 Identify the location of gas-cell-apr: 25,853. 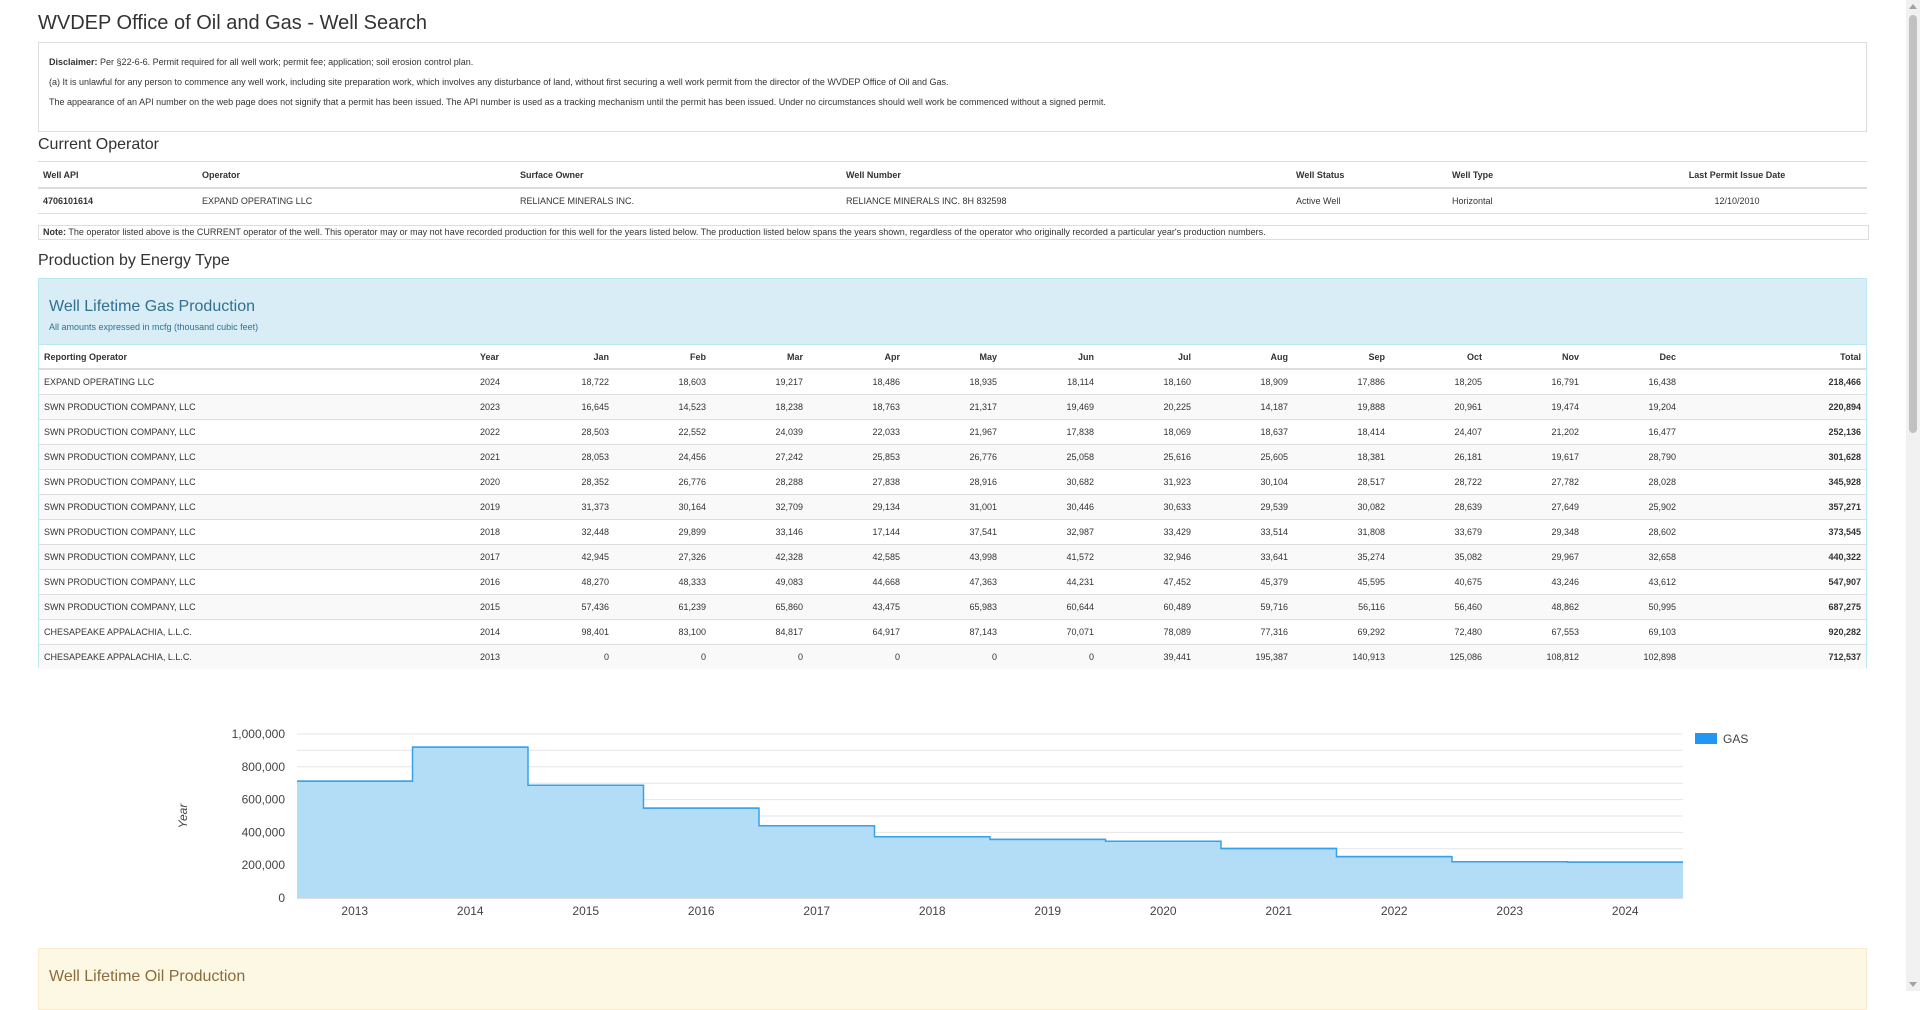
(856, 457).